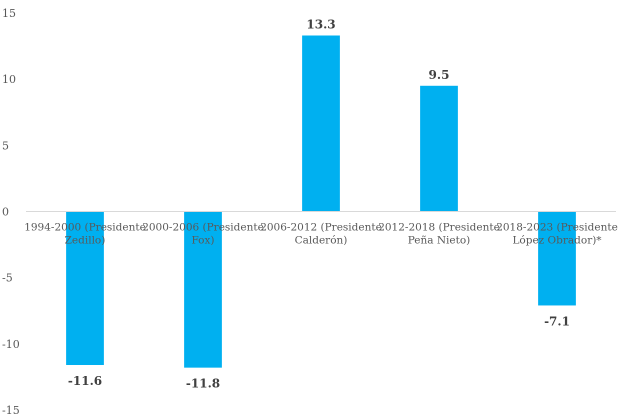 The image size is (621, 419). I want to click on y-tick-label: -15, so click(11, 410).